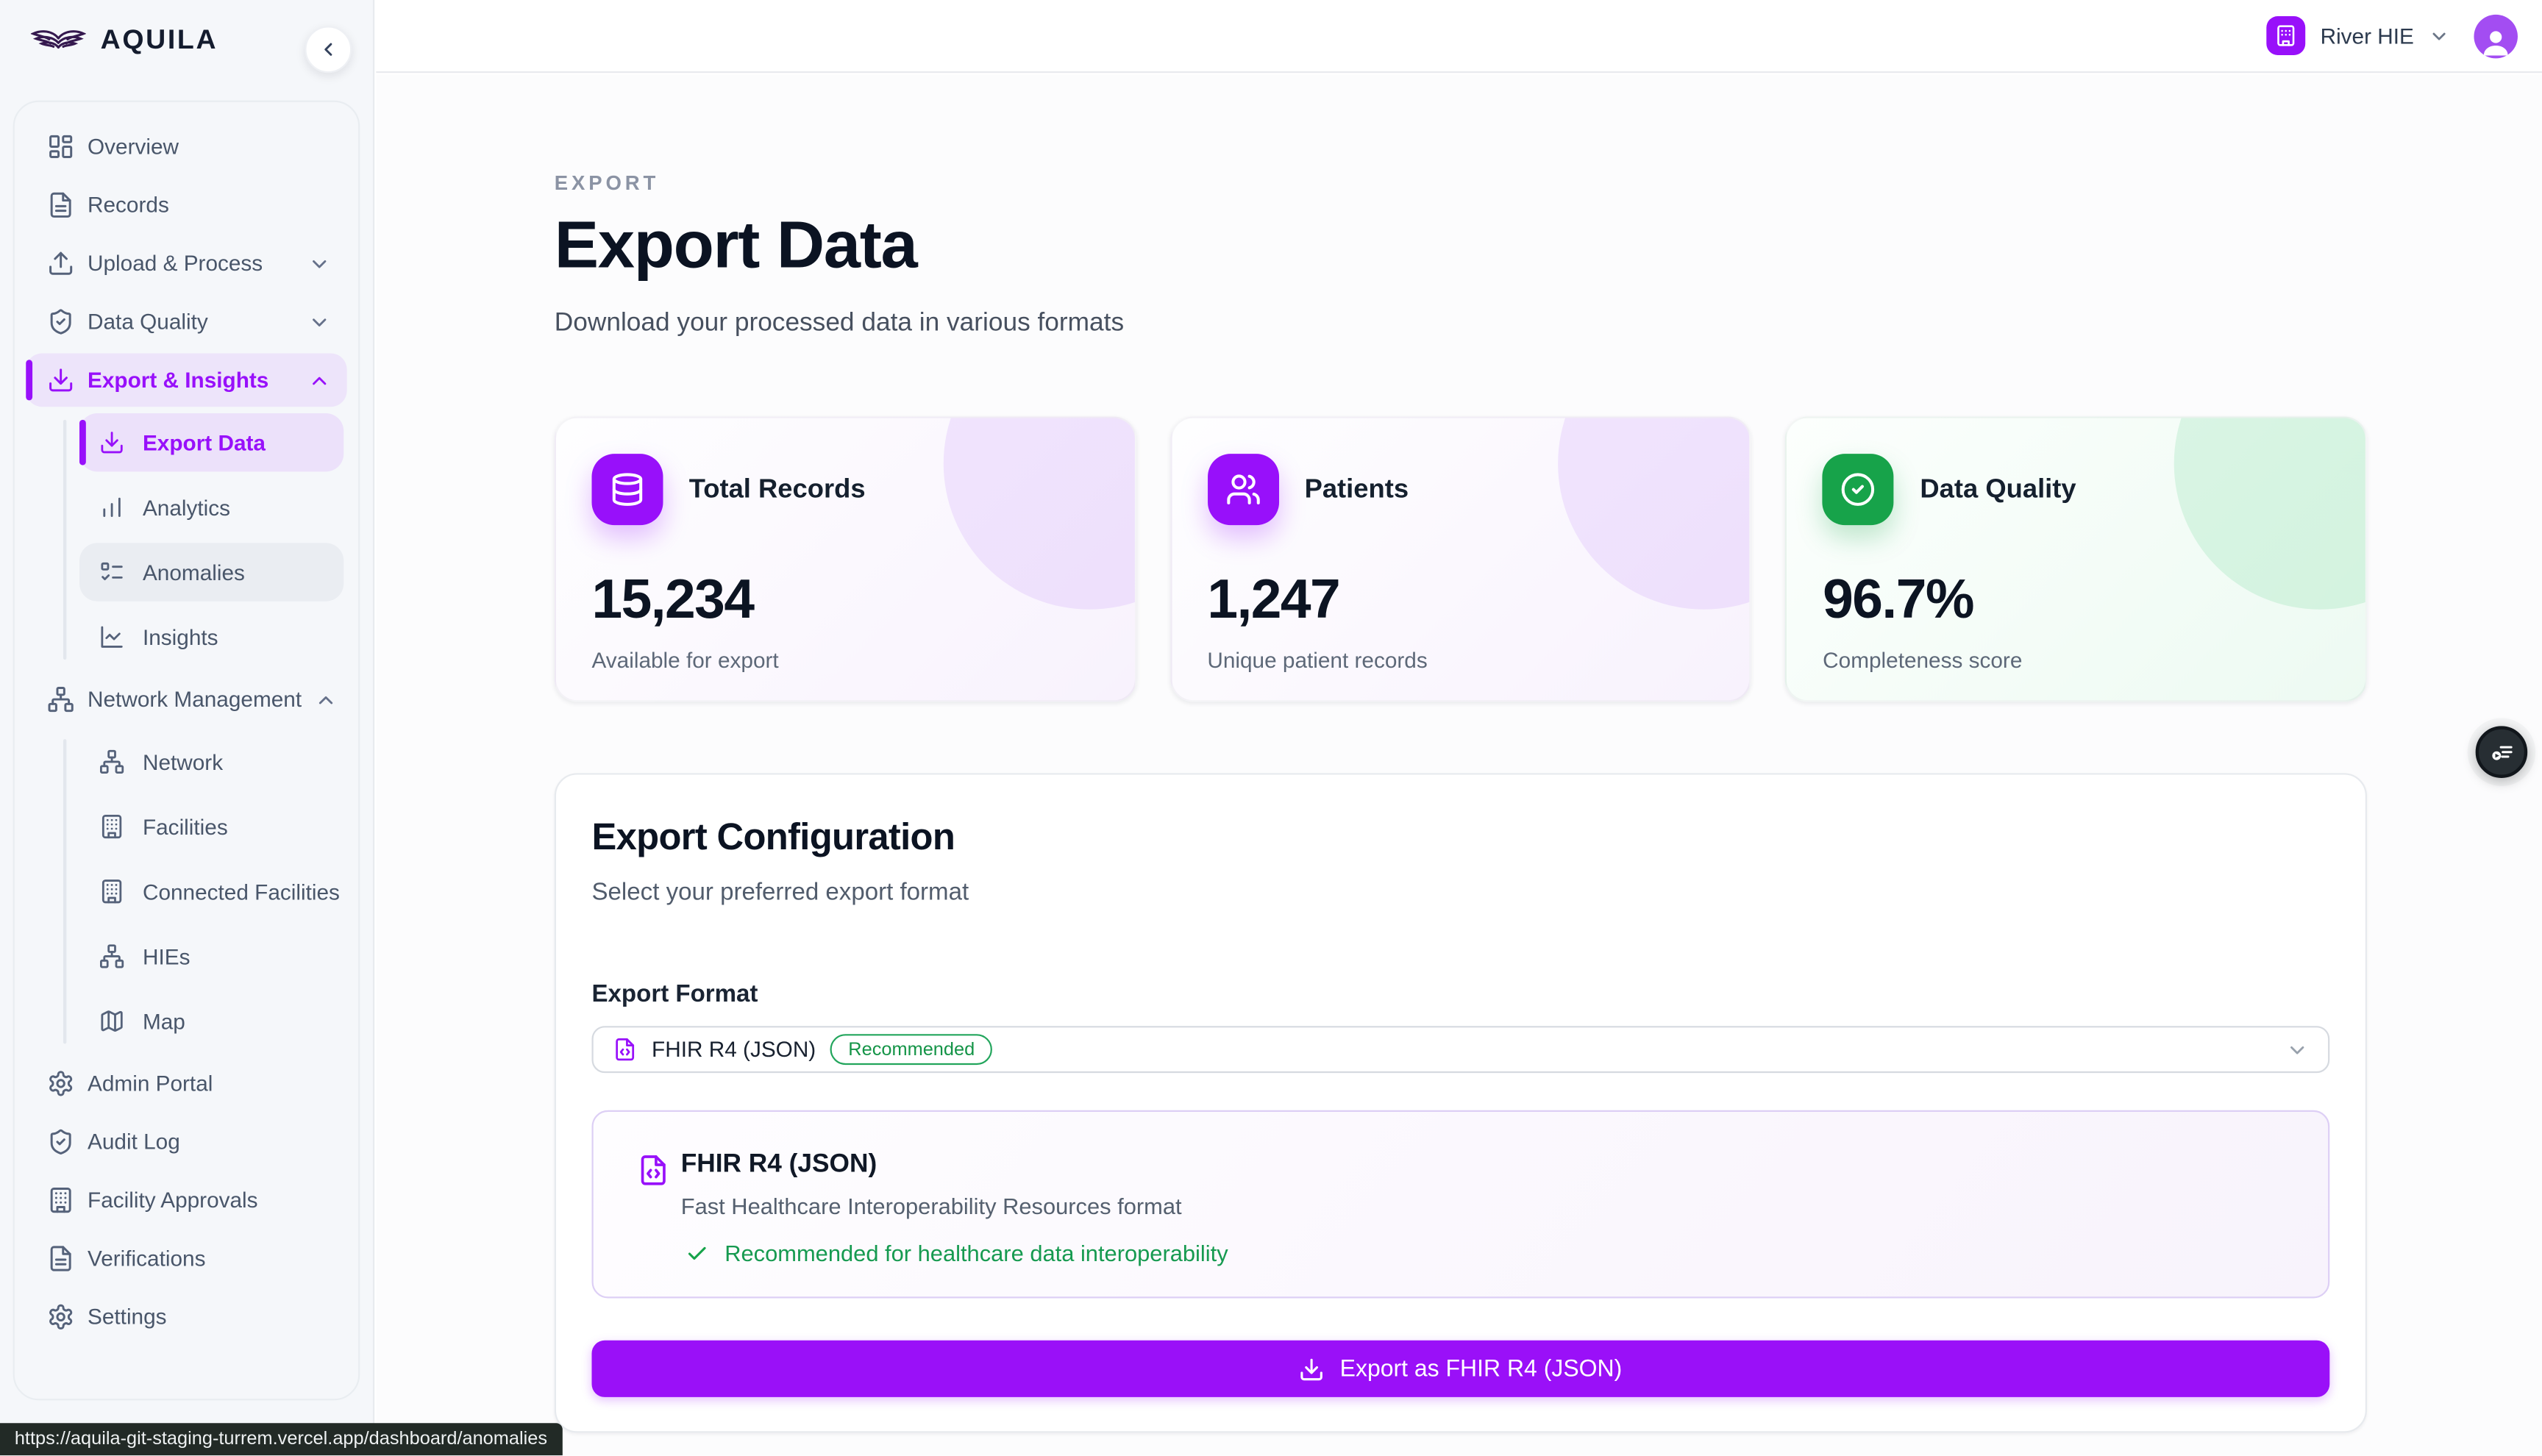 This screenshot has height=1456, width=2542. I want to click on sidebar-item-settings: Settings, so click(186, 1316).